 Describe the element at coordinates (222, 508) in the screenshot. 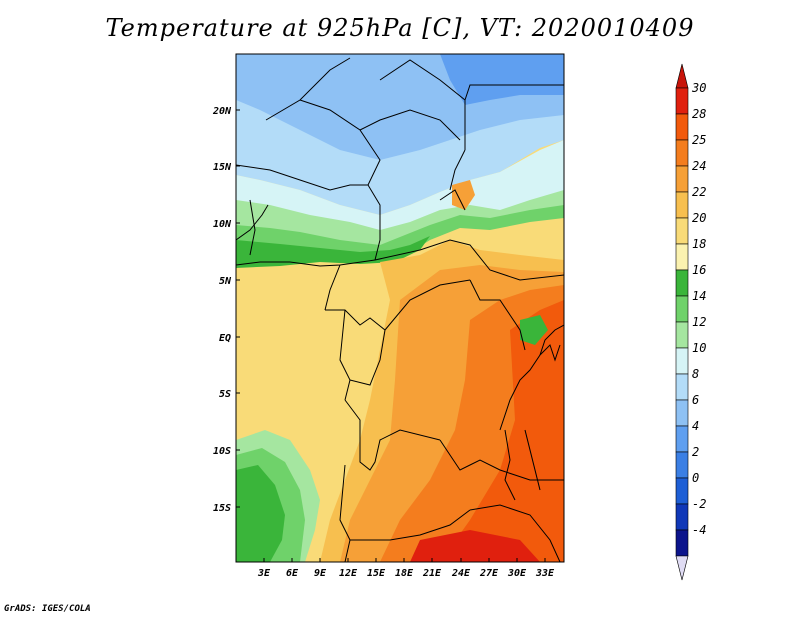

I see `lat-label: 15S` at that location.